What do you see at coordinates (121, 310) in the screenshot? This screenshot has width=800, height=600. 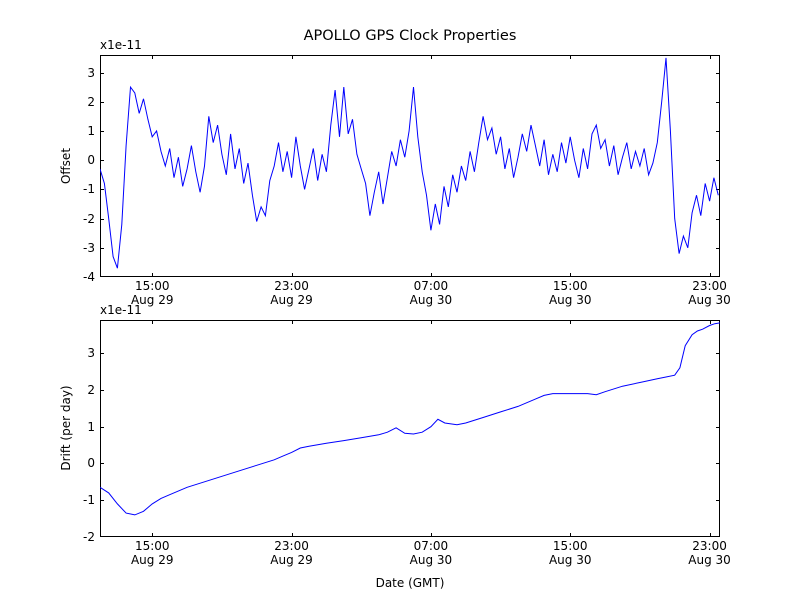 I see `drift-axis-scale-label: x1e-11` at bounding box center [121, 310].